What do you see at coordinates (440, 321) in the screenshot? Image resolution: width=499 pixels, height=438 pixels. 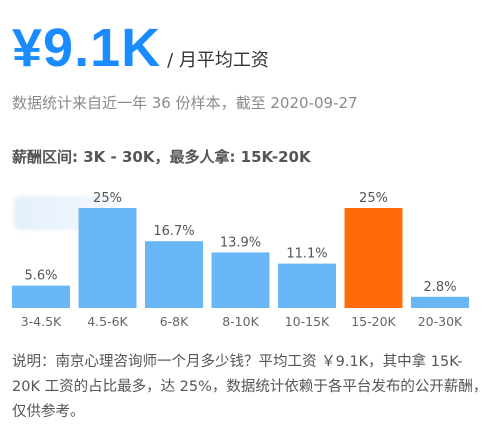 I see `category-label-20-30K: 20-30K` at bounding box center [440, 321].